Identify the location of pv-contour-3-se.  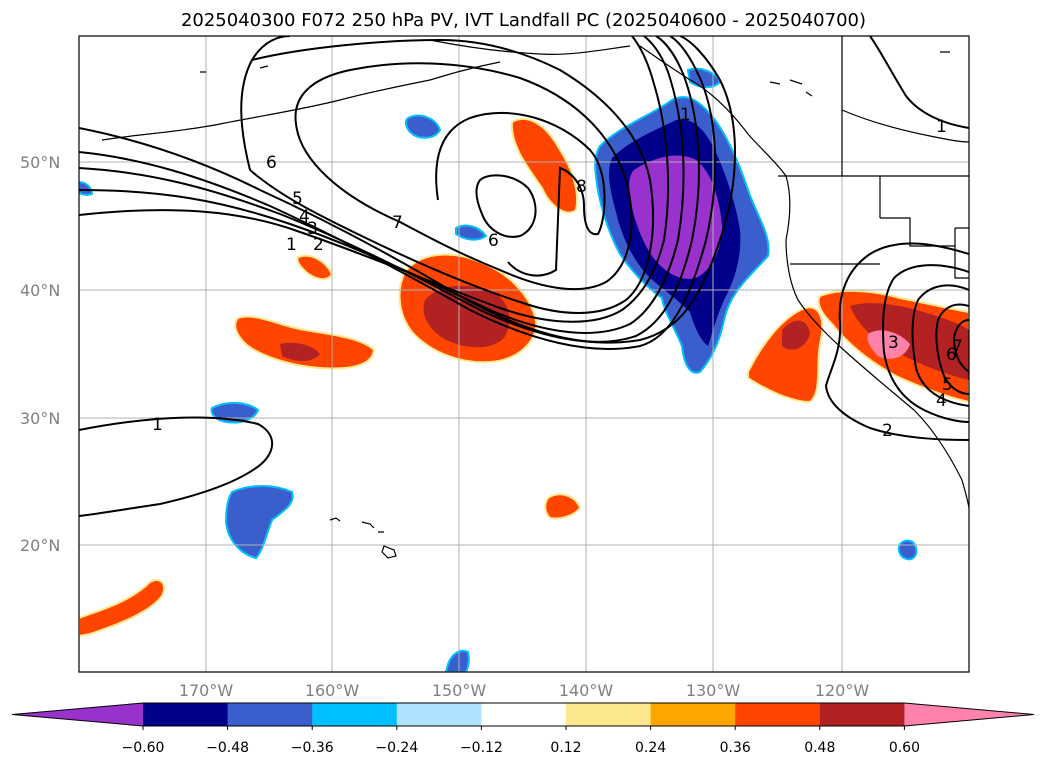
(940, 345).